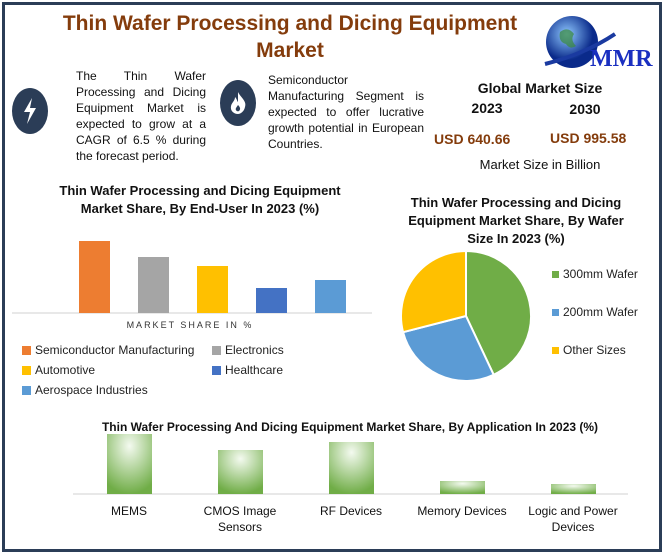 This screenshot has height=554, width=664. I want to click on legend-item-semiconductor-manufacturing: Semiconductor Manufacturing, so click(117, 350).